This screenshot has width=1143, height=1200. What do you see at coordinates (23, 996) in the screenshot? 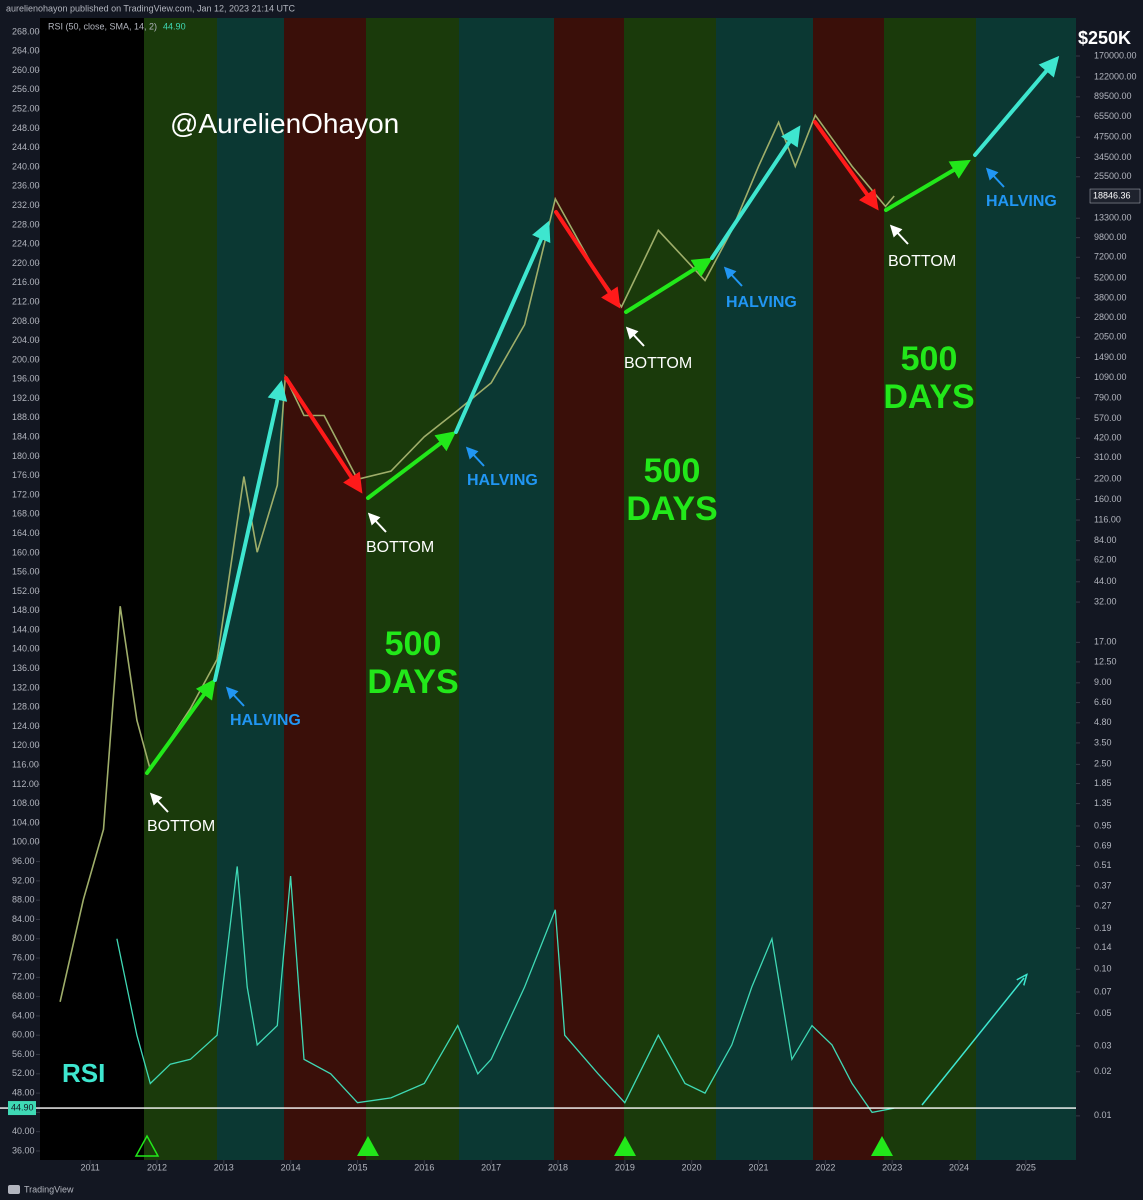
I see `y-tick-label: 68.00` at bounding box center [23, 996].